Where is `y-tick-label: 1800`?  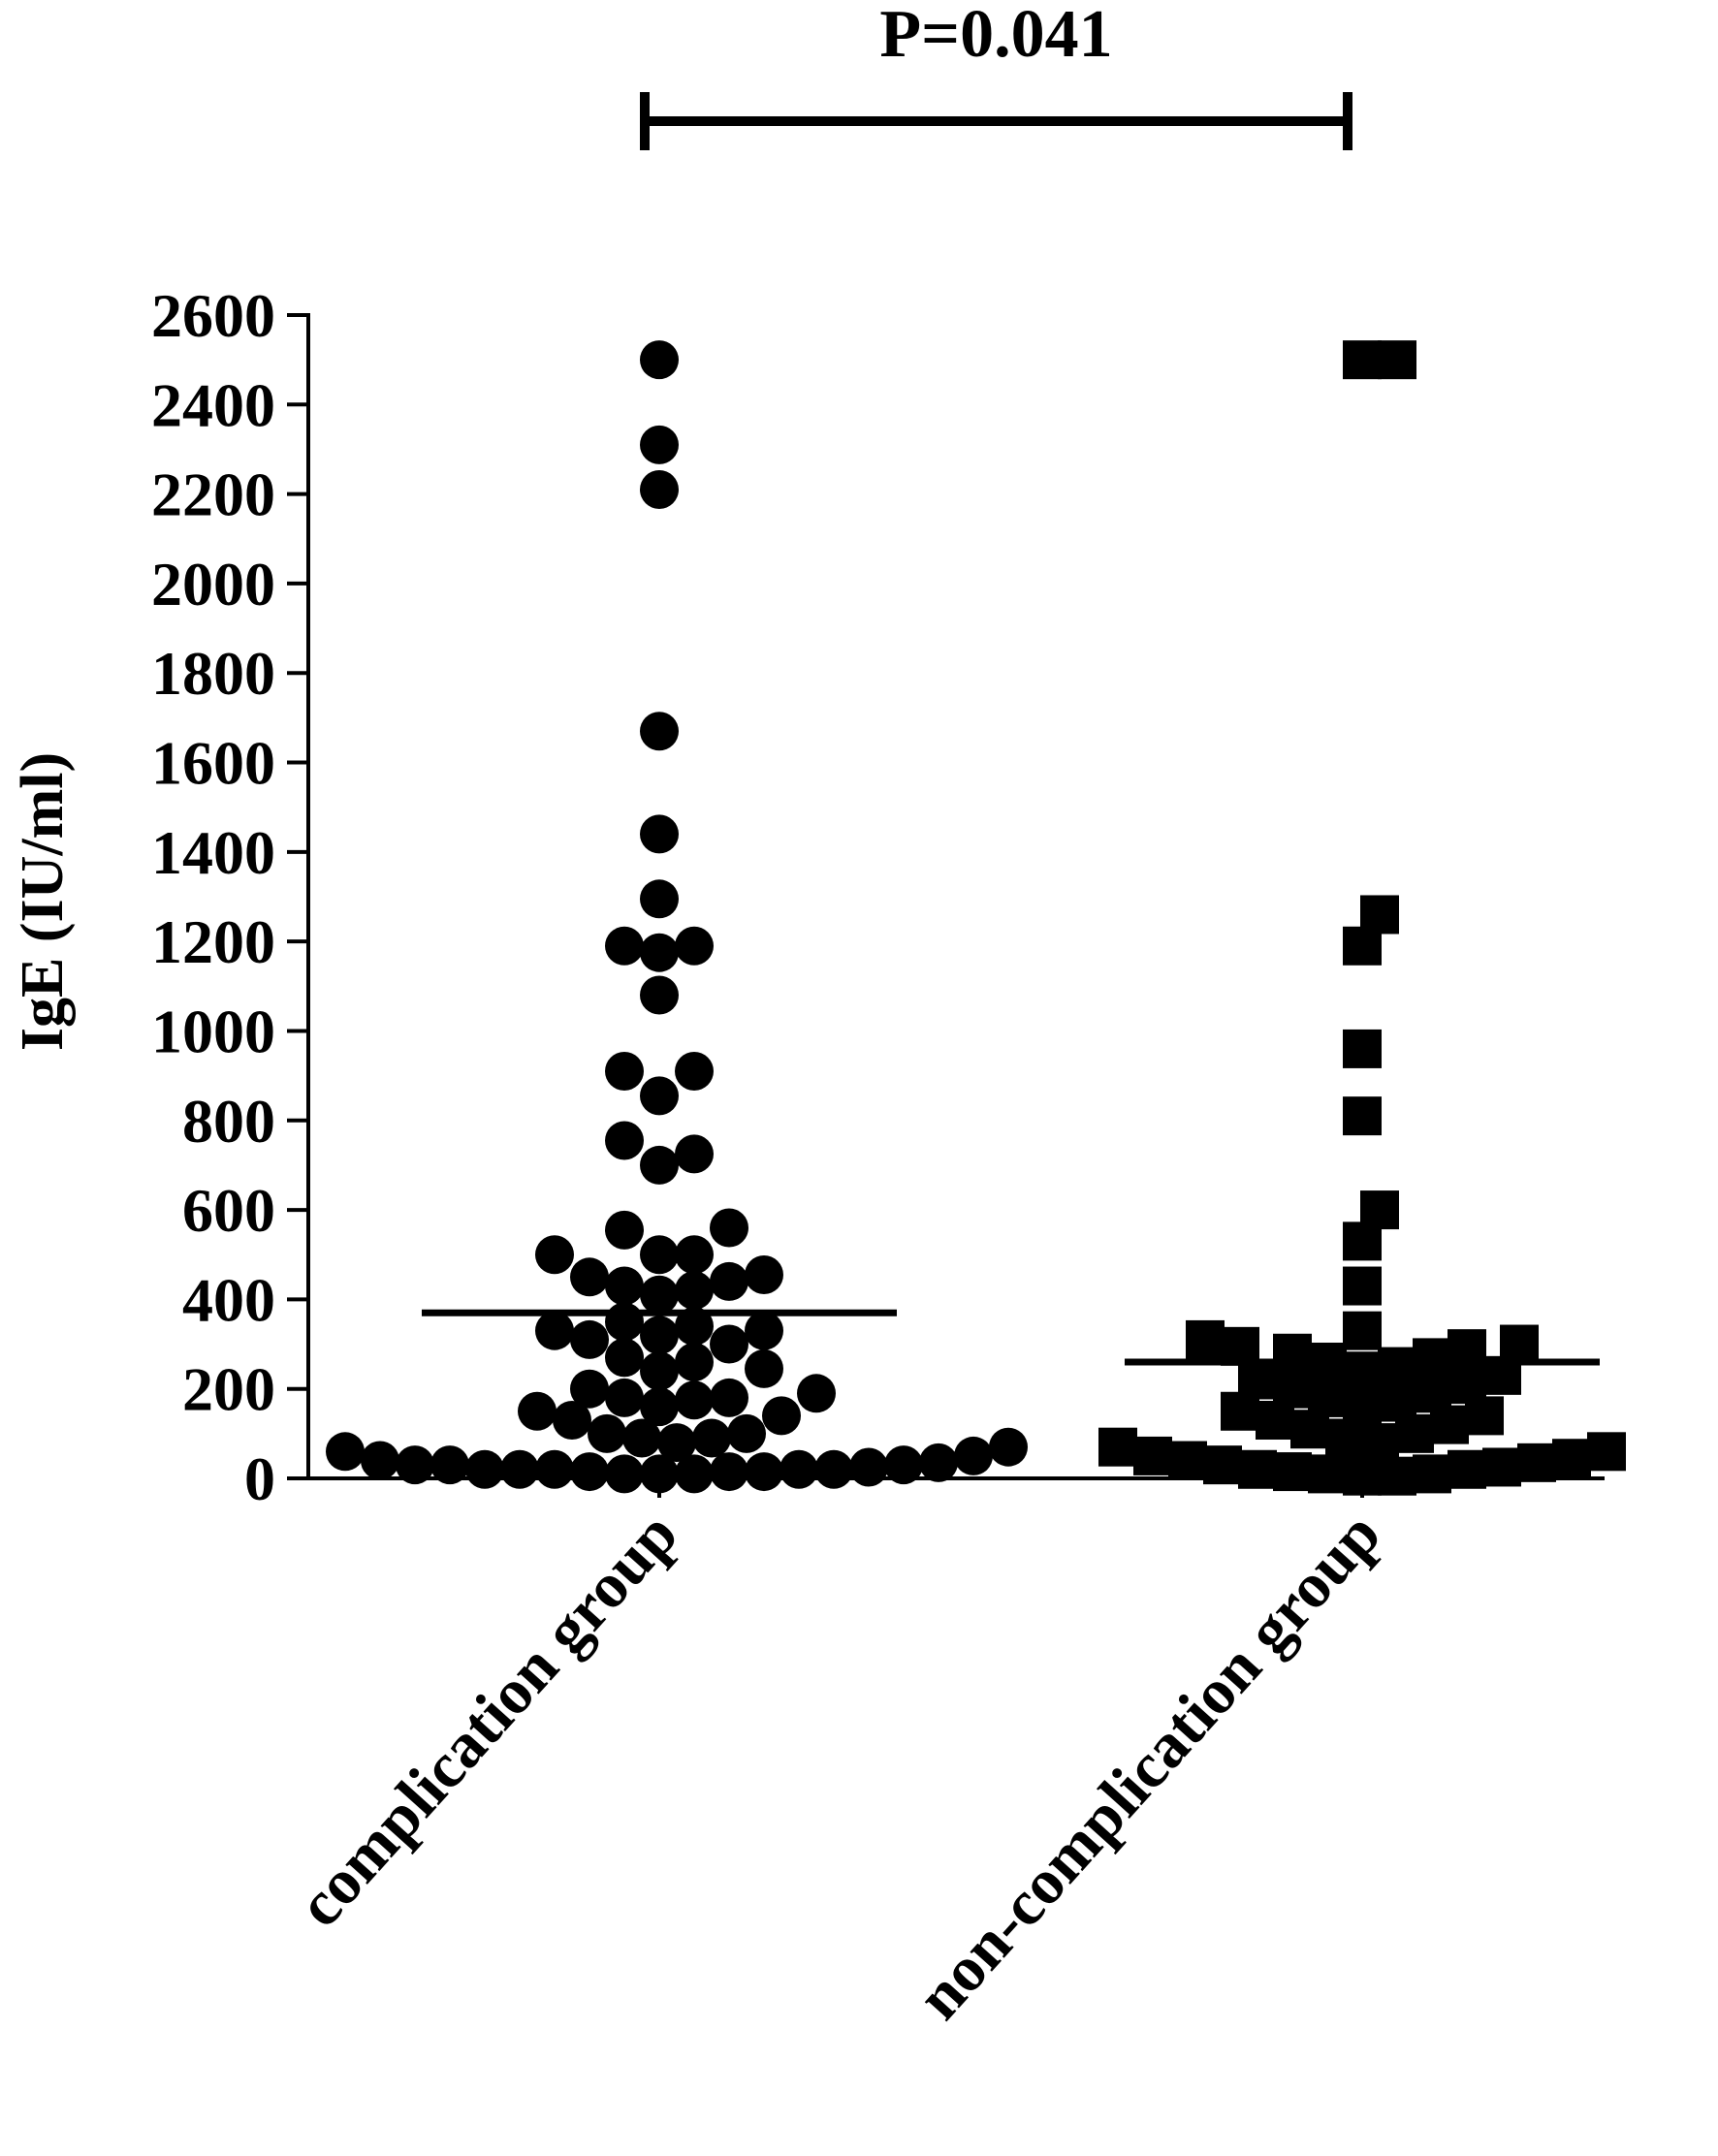
y-tick-label: 1800 is located at coordinates (213, 673).